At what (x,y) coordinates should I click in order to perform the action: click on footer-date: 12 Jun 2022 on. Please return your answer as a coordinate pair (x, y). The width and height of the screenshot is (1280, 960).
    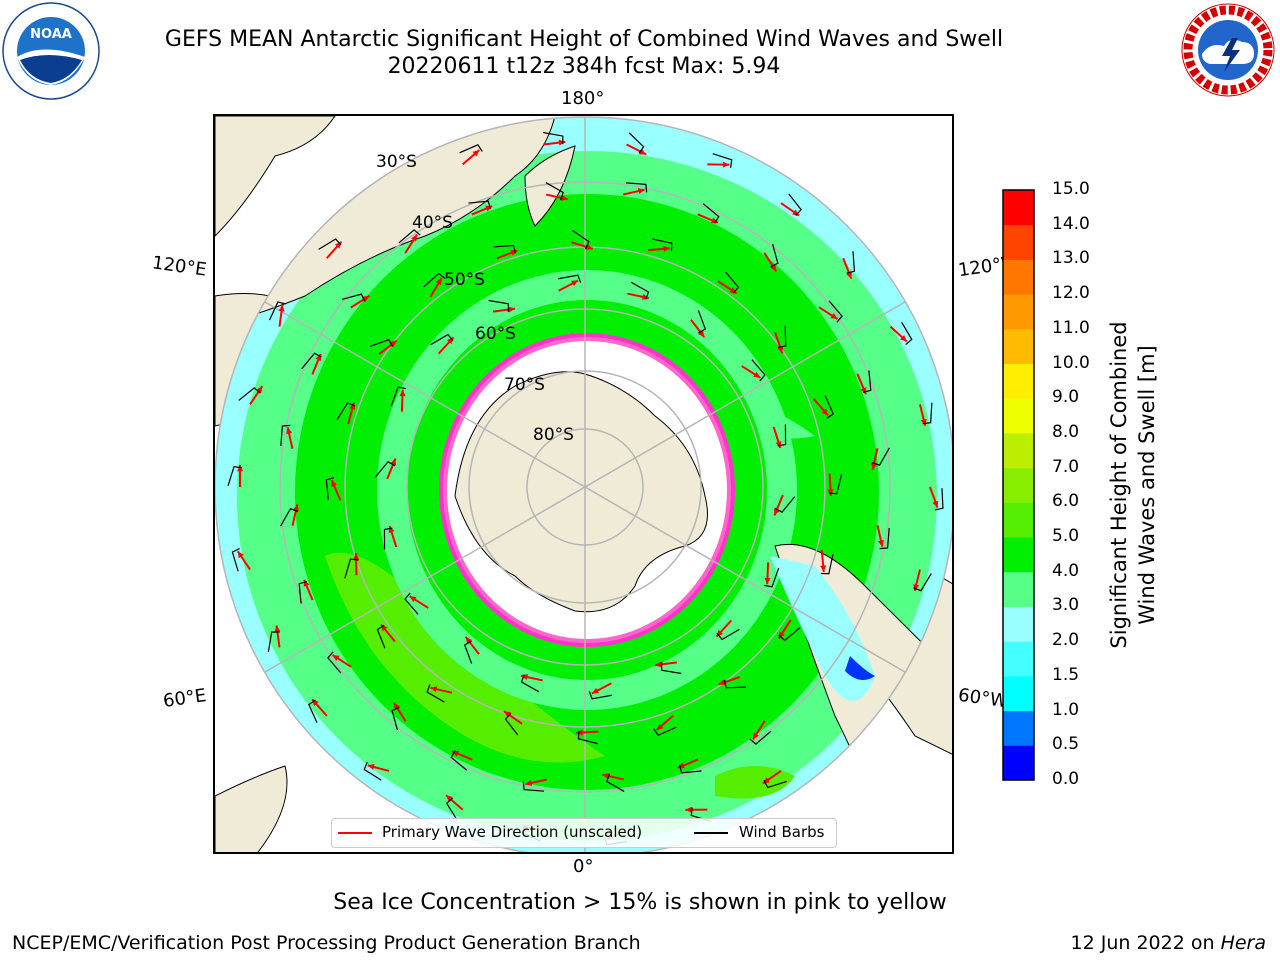
    Looking at the image, I should click on (1145, 943).